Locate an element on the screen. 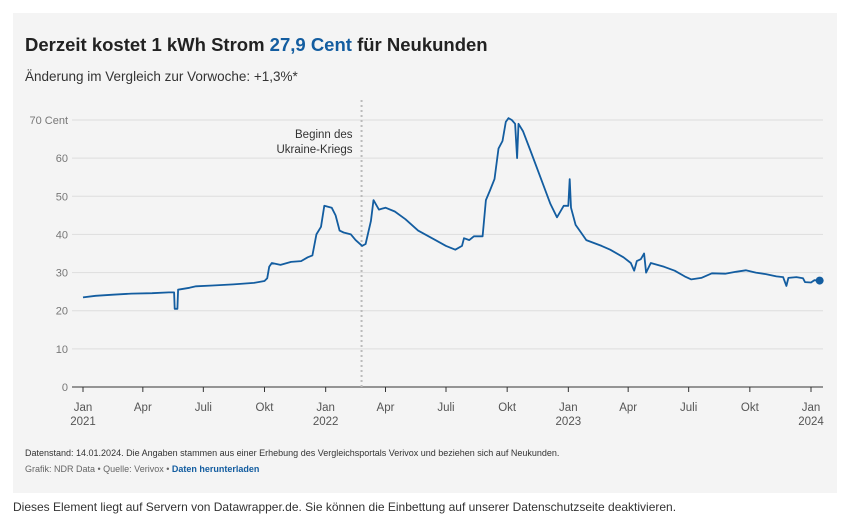  byline-source: Grafik: NDR Data • Quelle: Verivox • is located at coordinates (98, 469).